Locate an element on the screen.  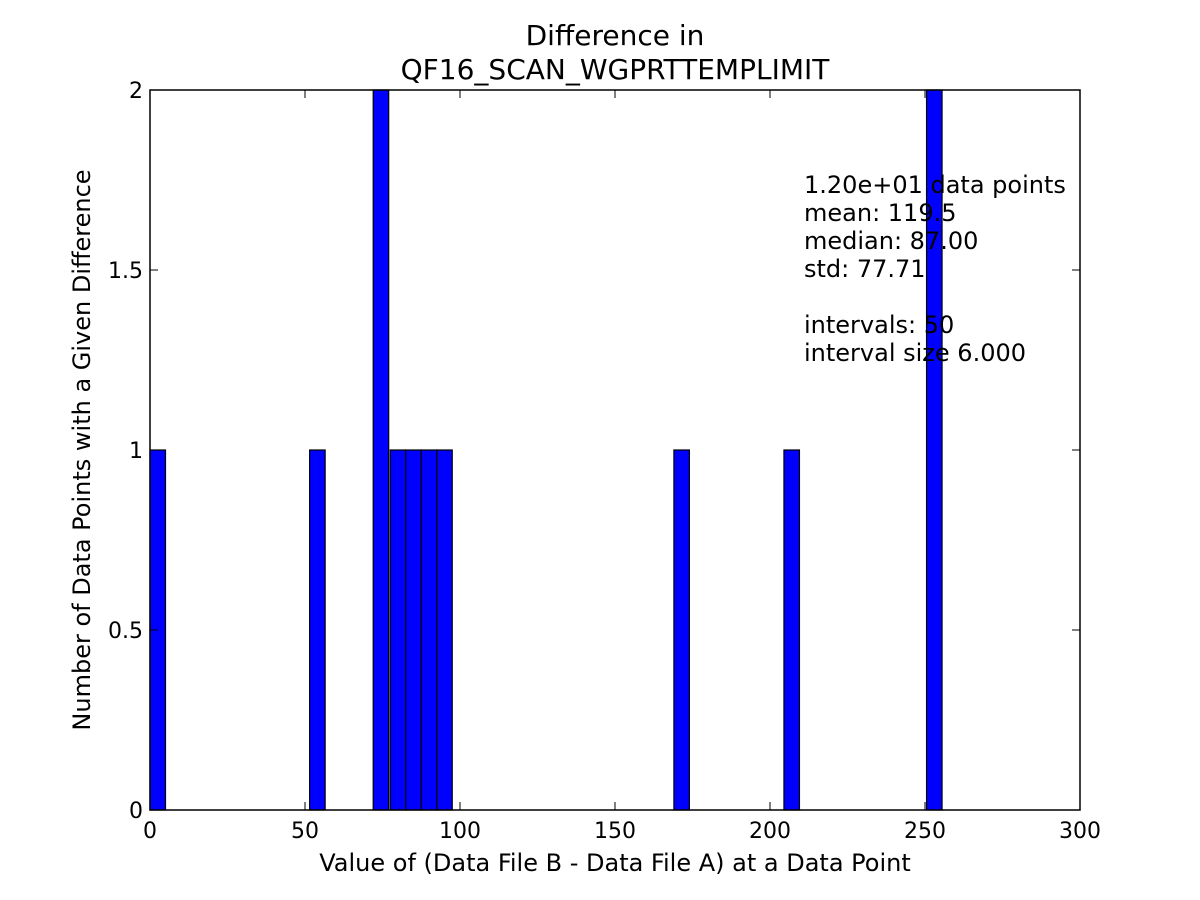
stats-line: intervals: 50 is located at coordinates (879, 325).